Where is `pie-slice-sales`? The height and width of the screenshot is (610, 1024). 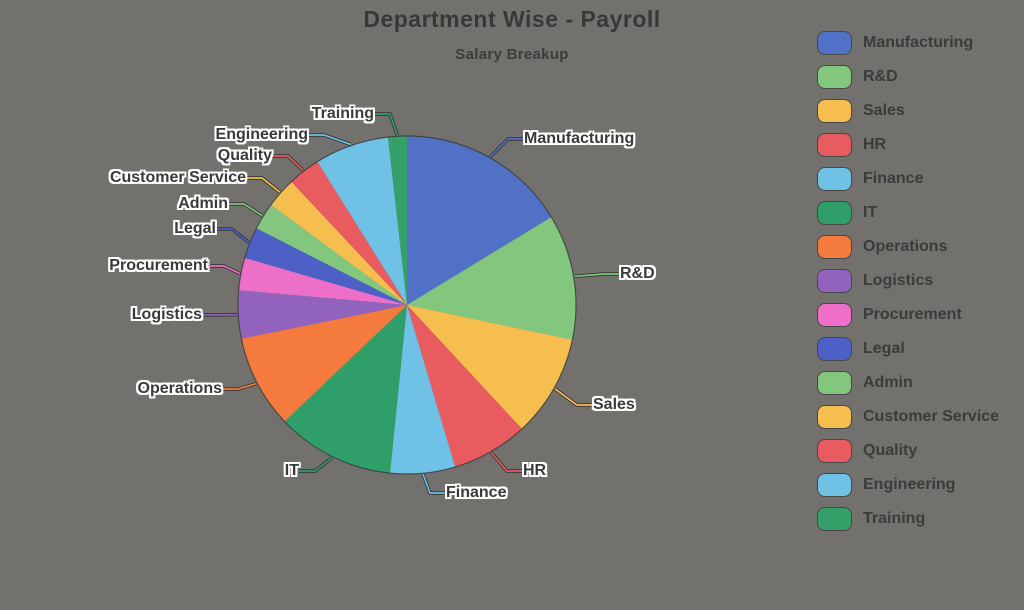
pie-slice-sales is located at coordinates (490, 367).